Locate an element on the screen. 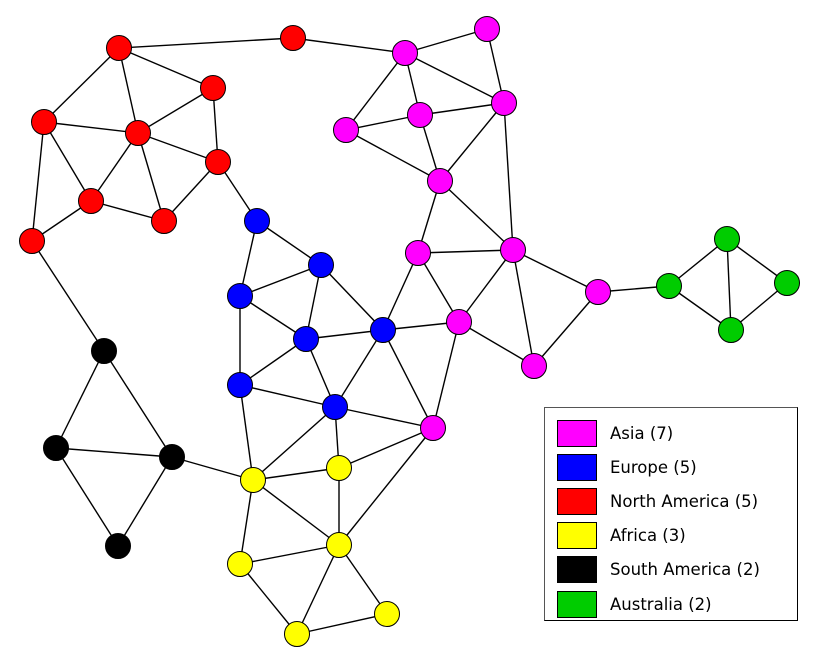 The height and width of the screenshot is (655, 821). edge-f3-f4 is located at coordinates (289, 554).